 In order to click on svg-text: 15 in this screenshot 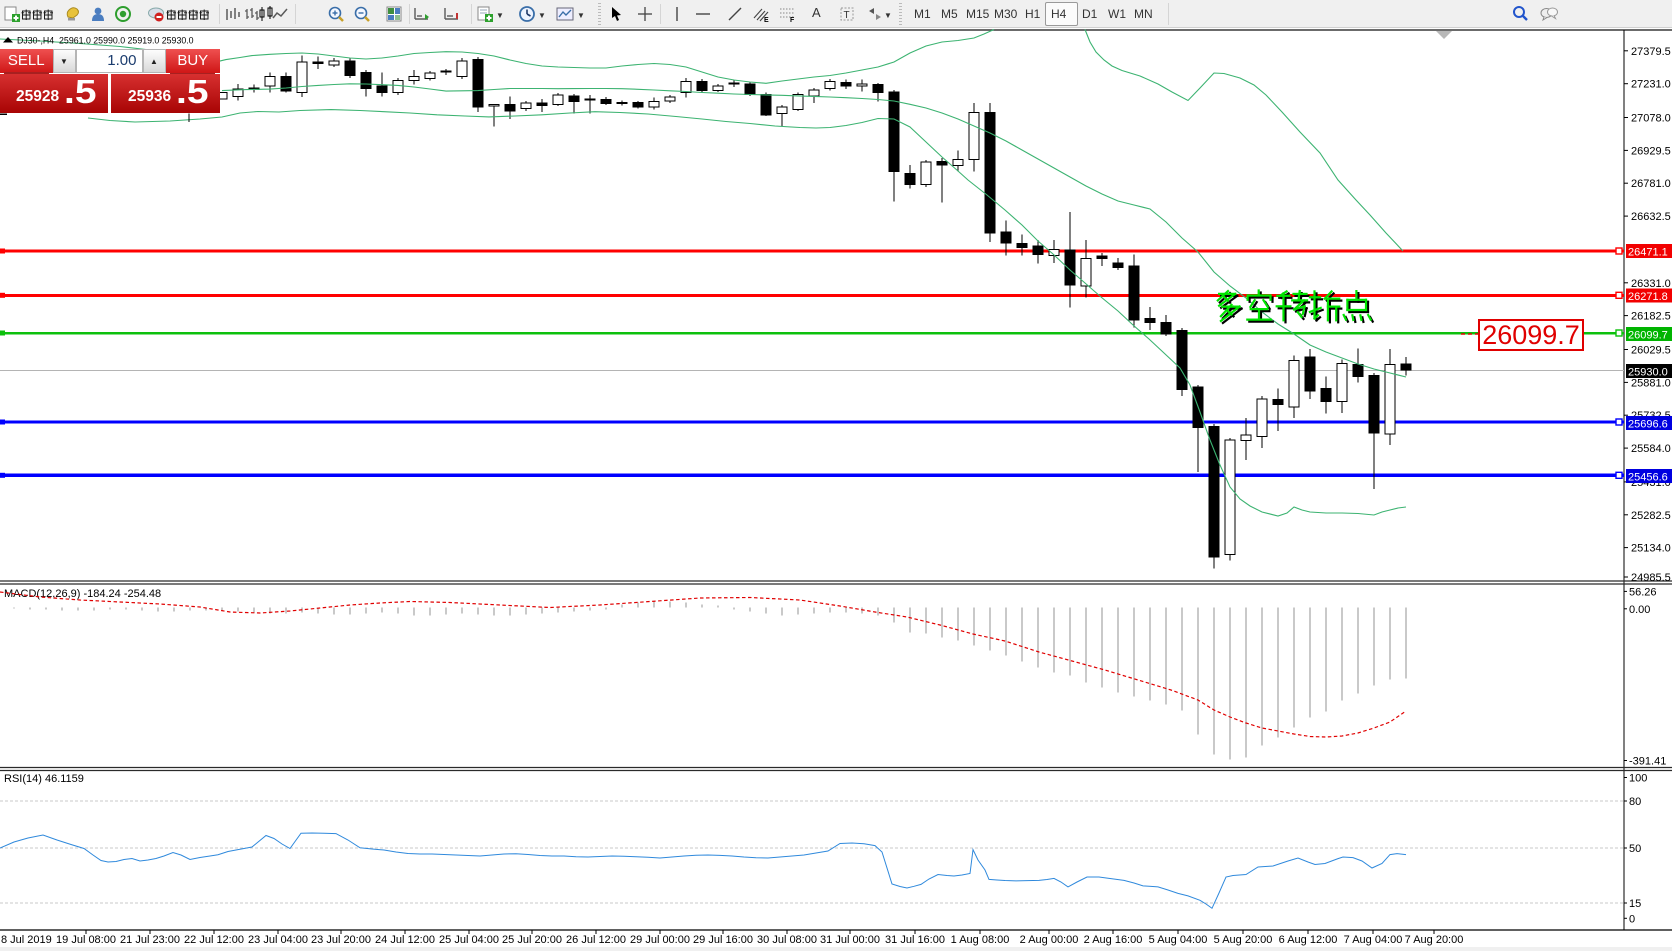, I will do `click(1635, 904)`.